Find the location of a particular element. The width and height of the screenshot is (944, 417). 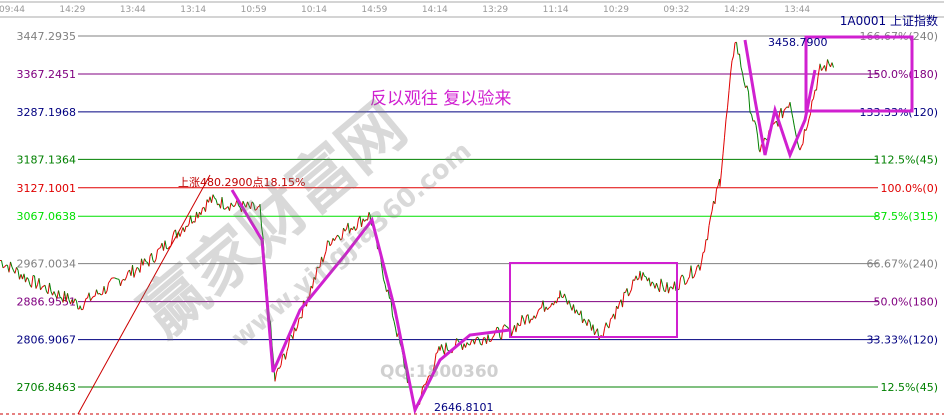

motto-annotation: 反以观往 复以验来 is located at coordinates (441, 99).